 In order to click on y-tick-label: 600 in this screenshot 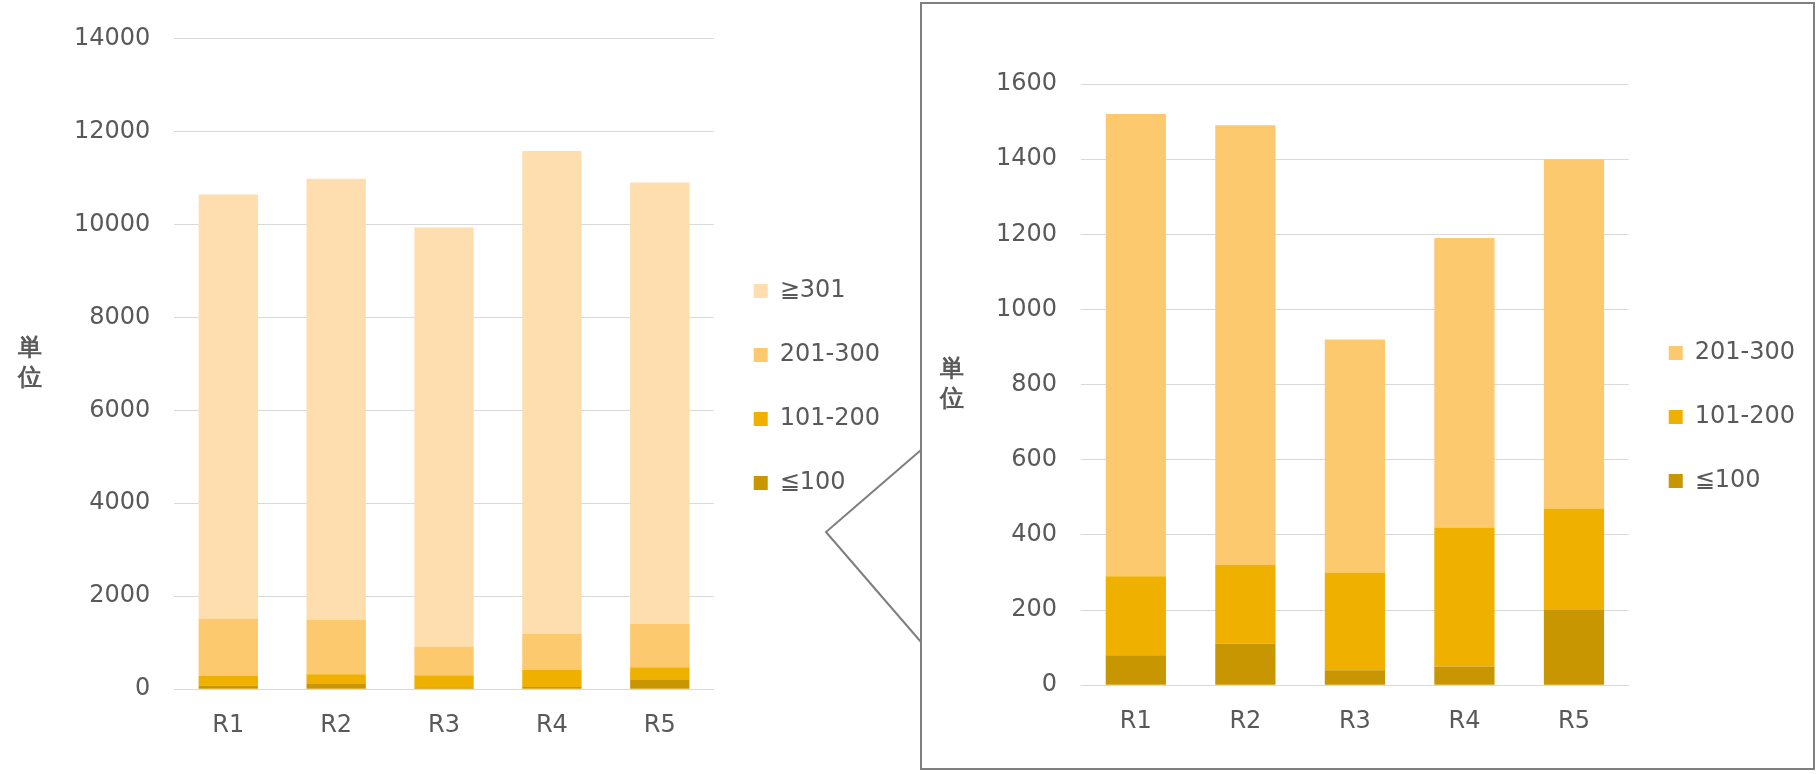, I will do `click(1034, 457)`.